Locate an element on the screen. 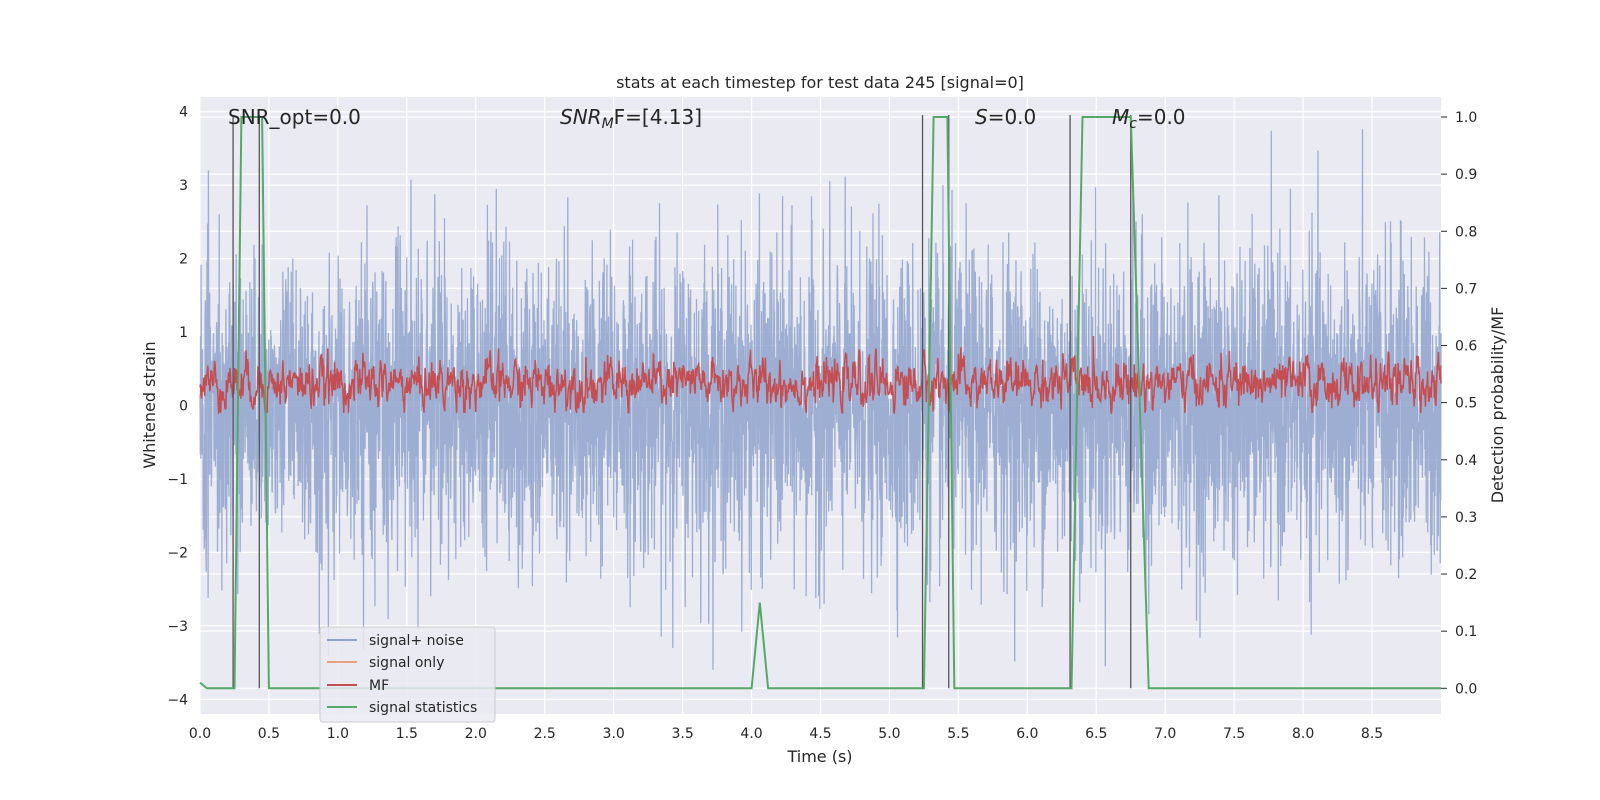 The image size is (1600, 800). x-tick-label: 6.0 is located at coordinates (1027, 734).